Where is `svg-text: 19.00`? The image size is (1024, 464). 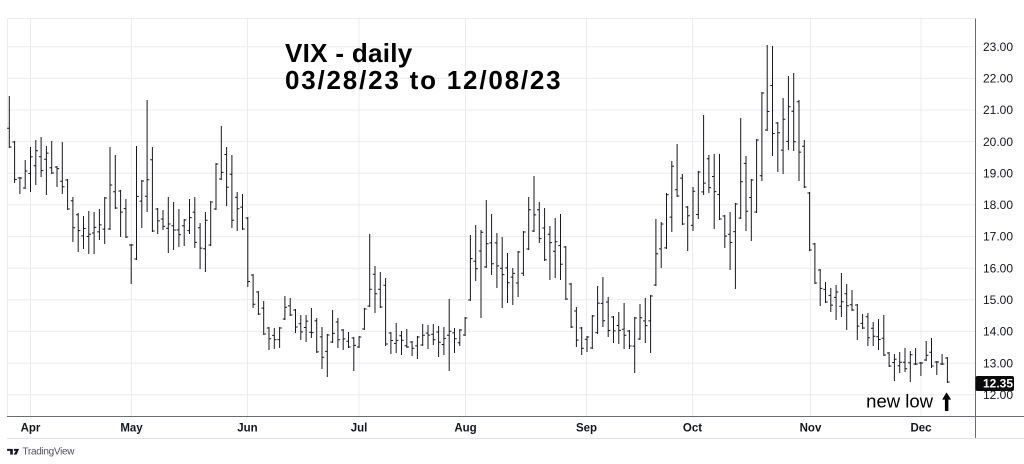 svg-text: 19.00 is located at coordinates (998, 174).